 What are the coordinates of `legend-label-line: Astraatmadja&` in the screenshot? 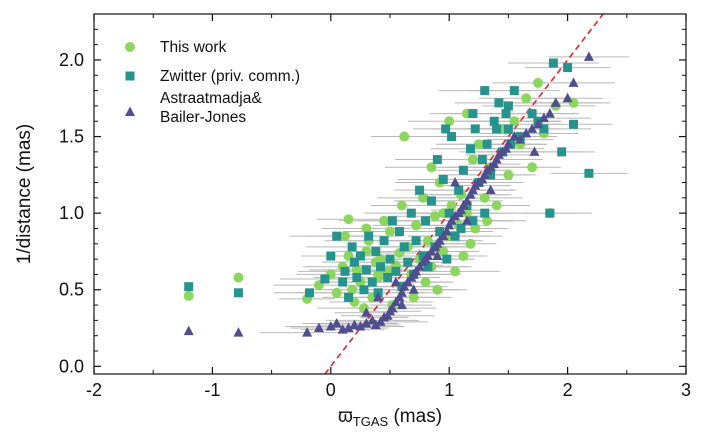 It's located at (211, 98).